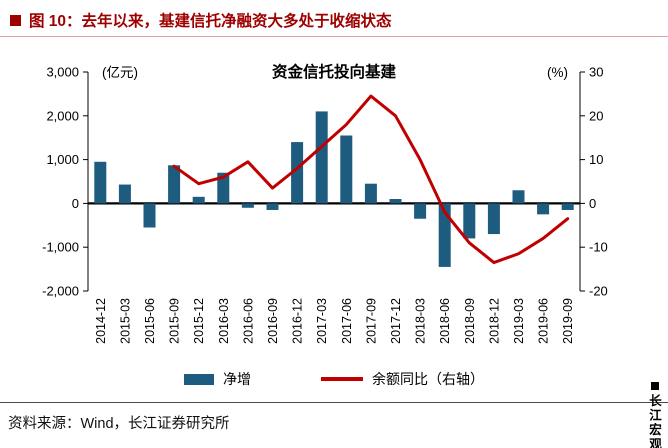  Describe the element at coordinates (248, 321) in the screenshot. I see `x-axis-label: 2016-06` at that location.